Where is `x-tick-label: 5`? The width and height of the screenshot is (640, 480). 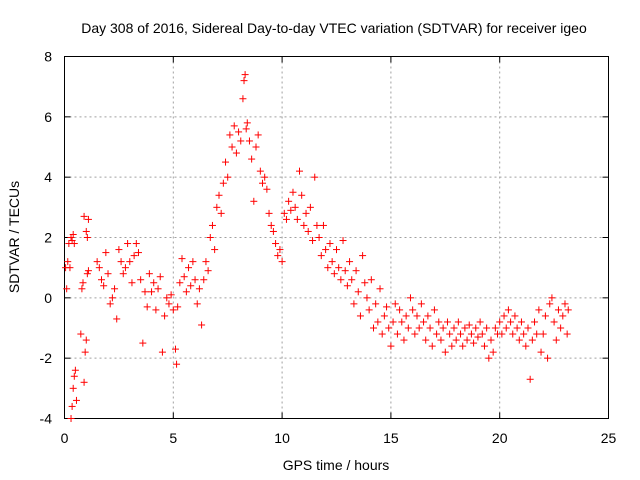
x-tick-label: 5 is located at coordinates (173, 438).